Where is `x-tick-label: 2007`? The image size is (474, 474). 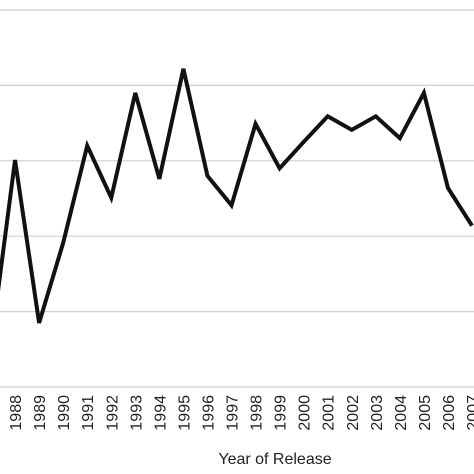
x-tick-label: 2007 is located at coordinates (469, 413).